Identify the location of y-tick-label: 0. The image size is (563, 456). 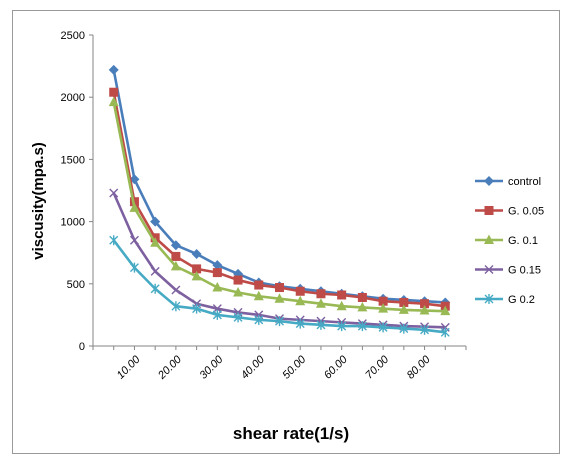
(82, 347).